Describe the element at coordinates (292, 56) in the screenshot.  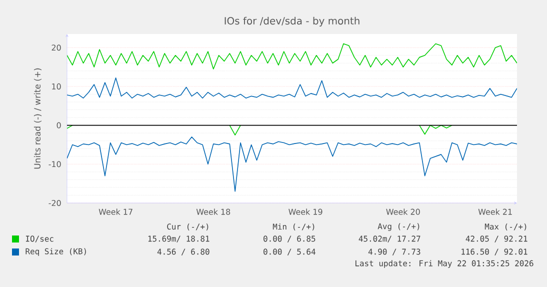
I see `line-series` at that location.